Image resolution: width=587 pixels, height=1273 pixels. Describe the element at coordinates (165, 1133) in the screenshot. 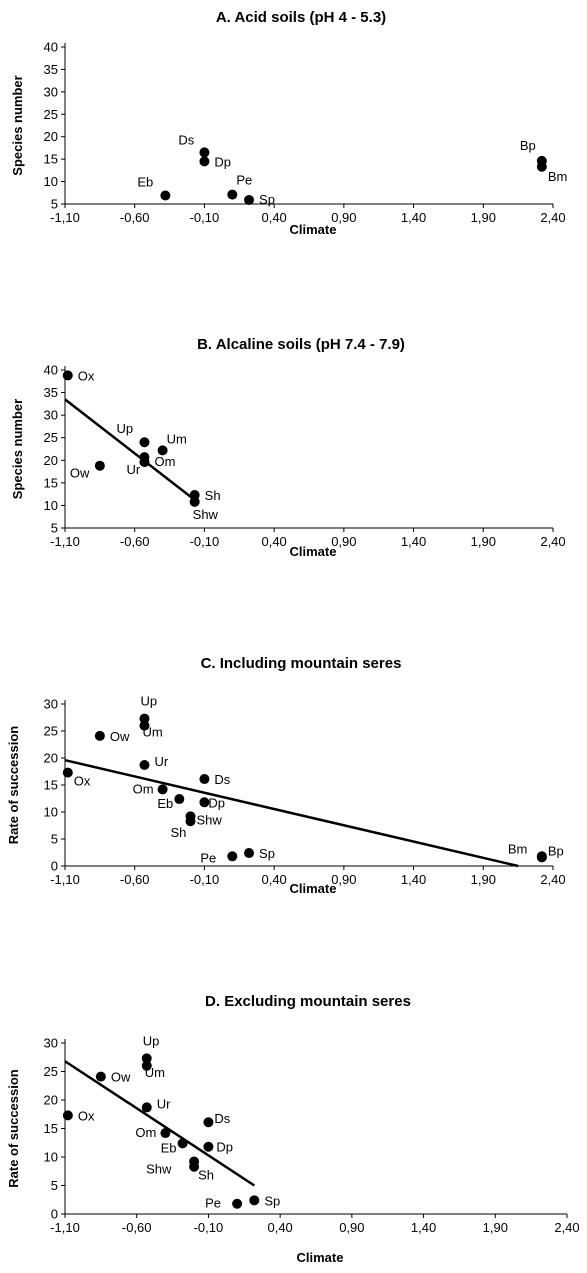

I see `data-point-om` at that location.